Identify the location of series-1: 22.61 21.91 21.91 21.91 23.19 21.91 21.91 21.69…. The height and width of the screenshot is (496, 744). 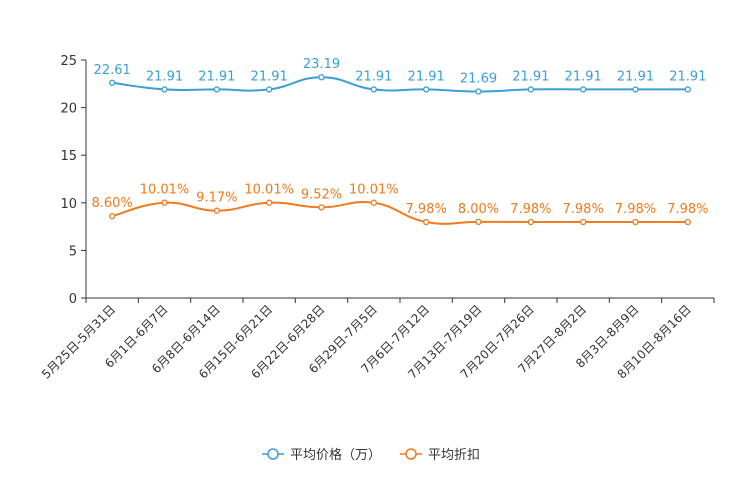
(400, 76).